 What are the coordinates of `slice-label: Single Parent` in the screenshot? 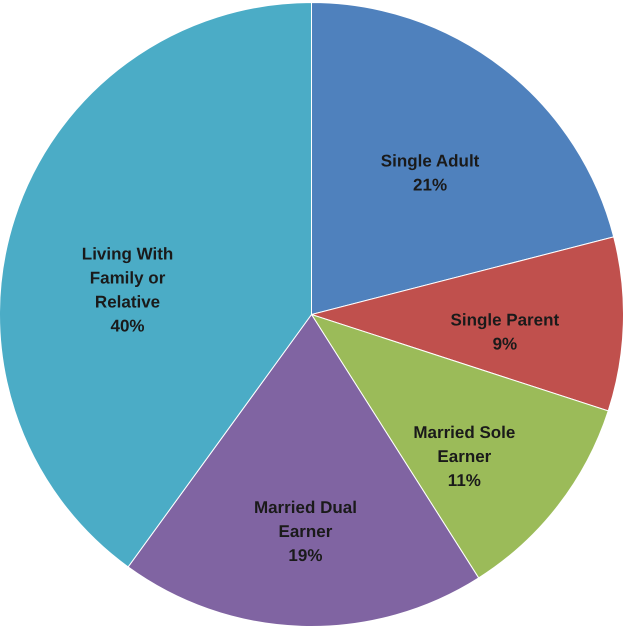 It's located at (505, 320).